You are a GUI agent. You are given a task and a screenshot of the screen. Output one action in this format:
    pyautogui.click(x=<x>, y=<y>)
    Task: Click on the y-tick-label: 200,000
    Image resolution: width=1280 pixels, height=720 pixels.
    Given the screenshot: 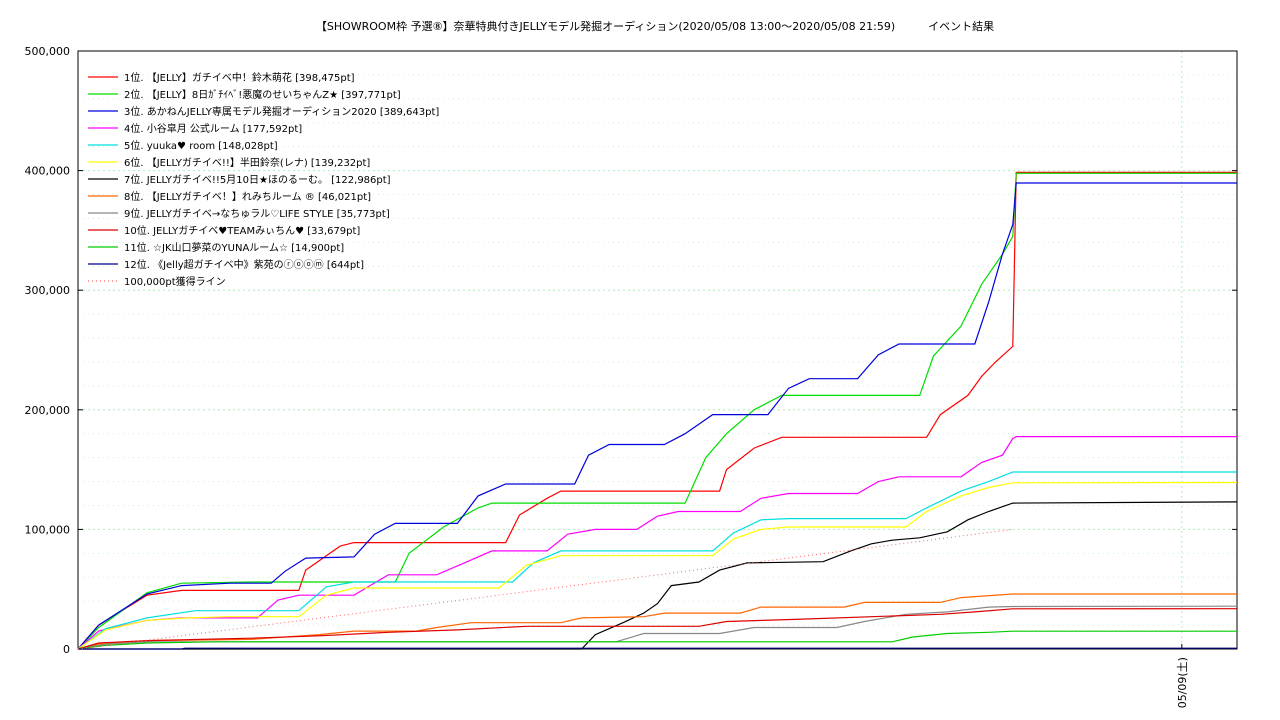 What is the action you would take?
    pyautogui.click(x=48, y=410)
    